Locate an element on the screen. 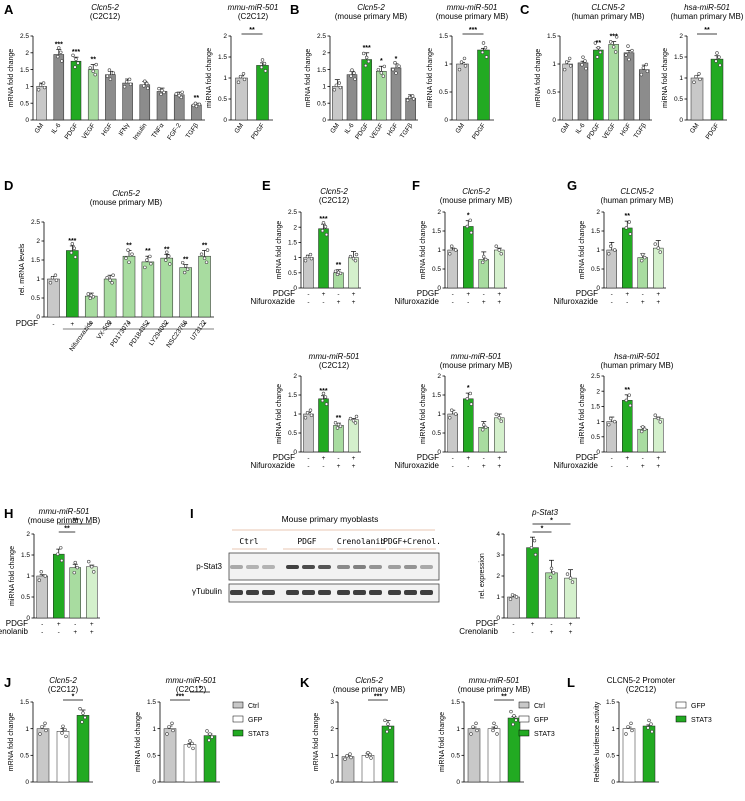 This screenshot has width=745, height=801. blot-bands is located at coordinates (331, 580).